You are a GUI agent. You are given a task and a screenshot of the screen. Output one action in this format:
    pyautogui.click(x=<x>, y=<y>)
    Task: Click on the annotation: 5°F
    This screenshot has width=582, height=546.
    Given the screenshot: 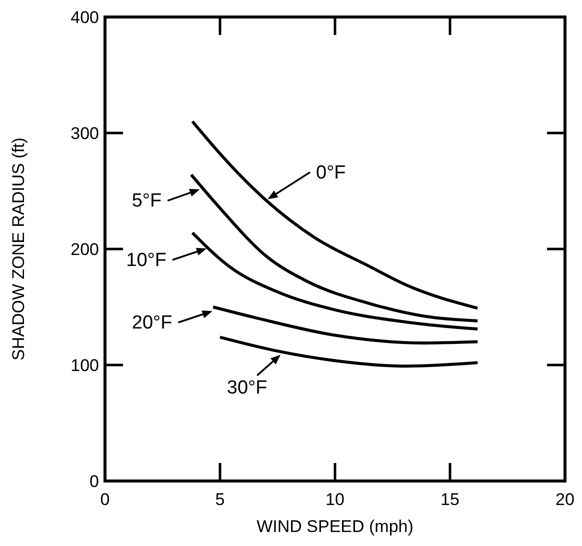 What is the action you would take?
    pyautogui.click(x=147, y=201)
    